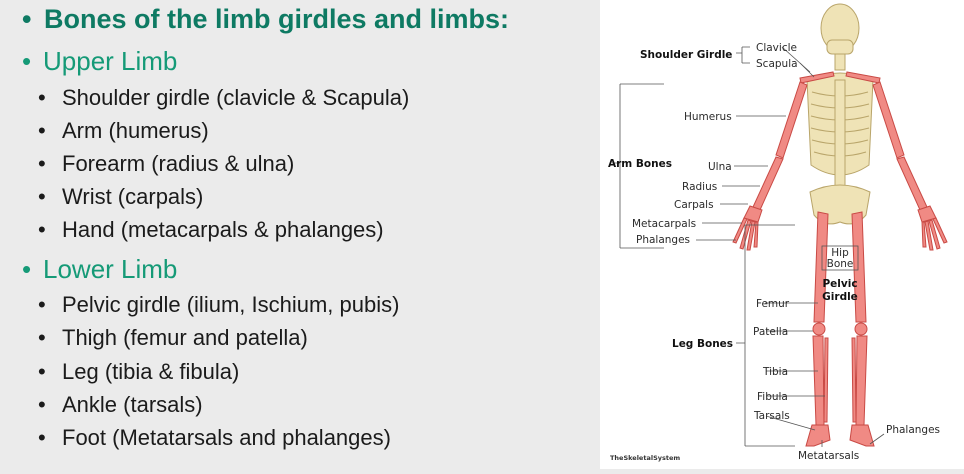  Describe the element at coordinates (775, 372) in the screenshot. I see `label-tibia: Tibia` at that location.